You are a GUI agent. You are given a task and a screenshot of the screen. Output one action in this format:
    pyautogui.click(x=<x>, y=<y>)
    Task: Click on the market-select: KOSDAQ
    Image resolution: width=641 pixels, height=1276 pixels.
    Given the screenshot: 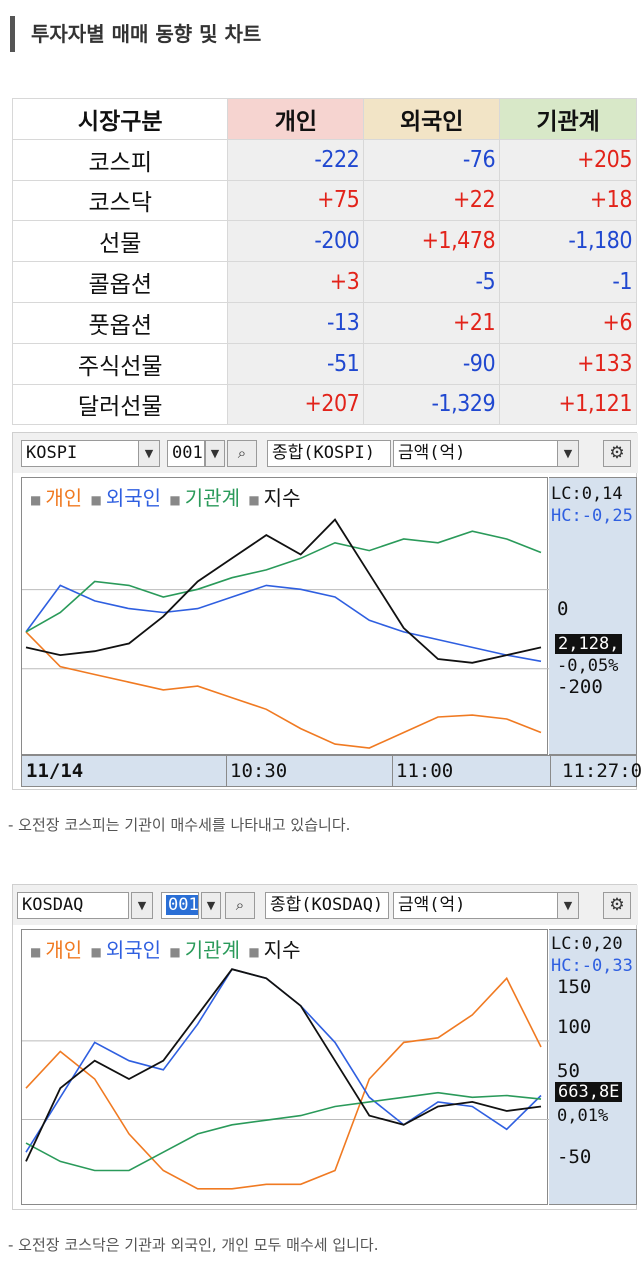 What is the action you would take?
    pyautogui.click(x=73, y=905)
    